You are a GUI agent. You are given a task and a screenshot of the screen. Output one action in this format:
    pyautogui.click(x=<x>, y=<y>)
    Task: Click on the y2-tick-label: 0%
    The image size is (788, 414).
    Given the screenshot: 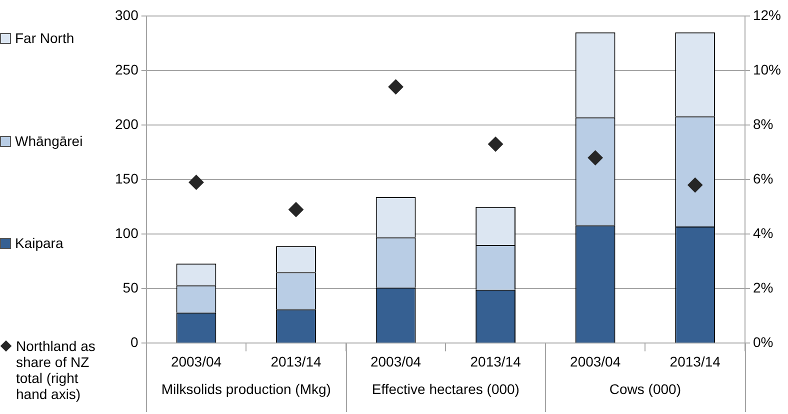 What is the action you would take?
    pyautogui.click(x=763, y=342)
    